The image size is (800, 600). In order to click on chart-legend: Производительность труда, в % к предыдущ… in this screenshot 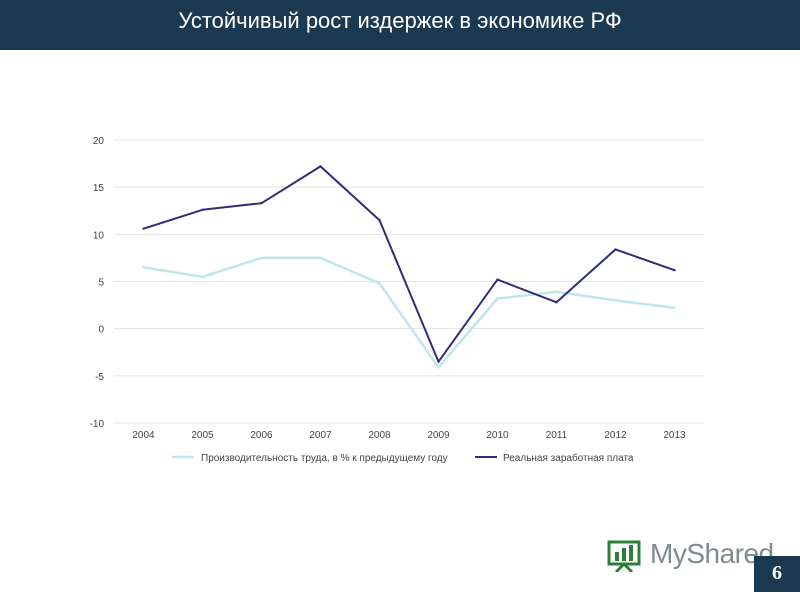, I will do `click(403, 458)`.